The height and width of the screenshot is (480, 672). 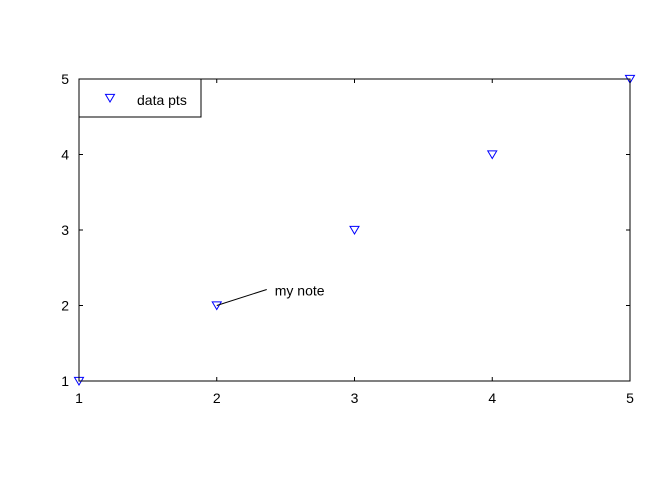 What do you see at coordinates (355, 398) in the screenshot?
I see `x-tick-label: 3` at bounding box center [355, 398].